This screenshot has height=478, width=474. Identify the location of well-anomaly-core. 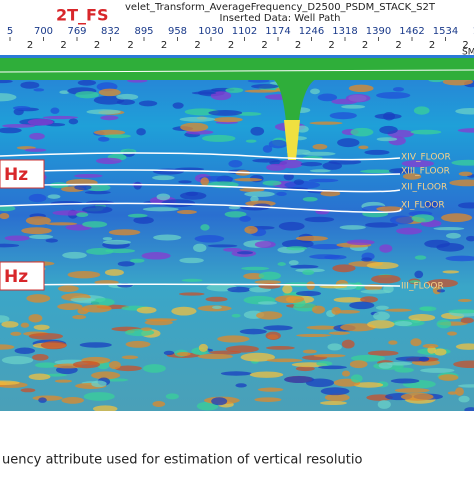
(292, 140).